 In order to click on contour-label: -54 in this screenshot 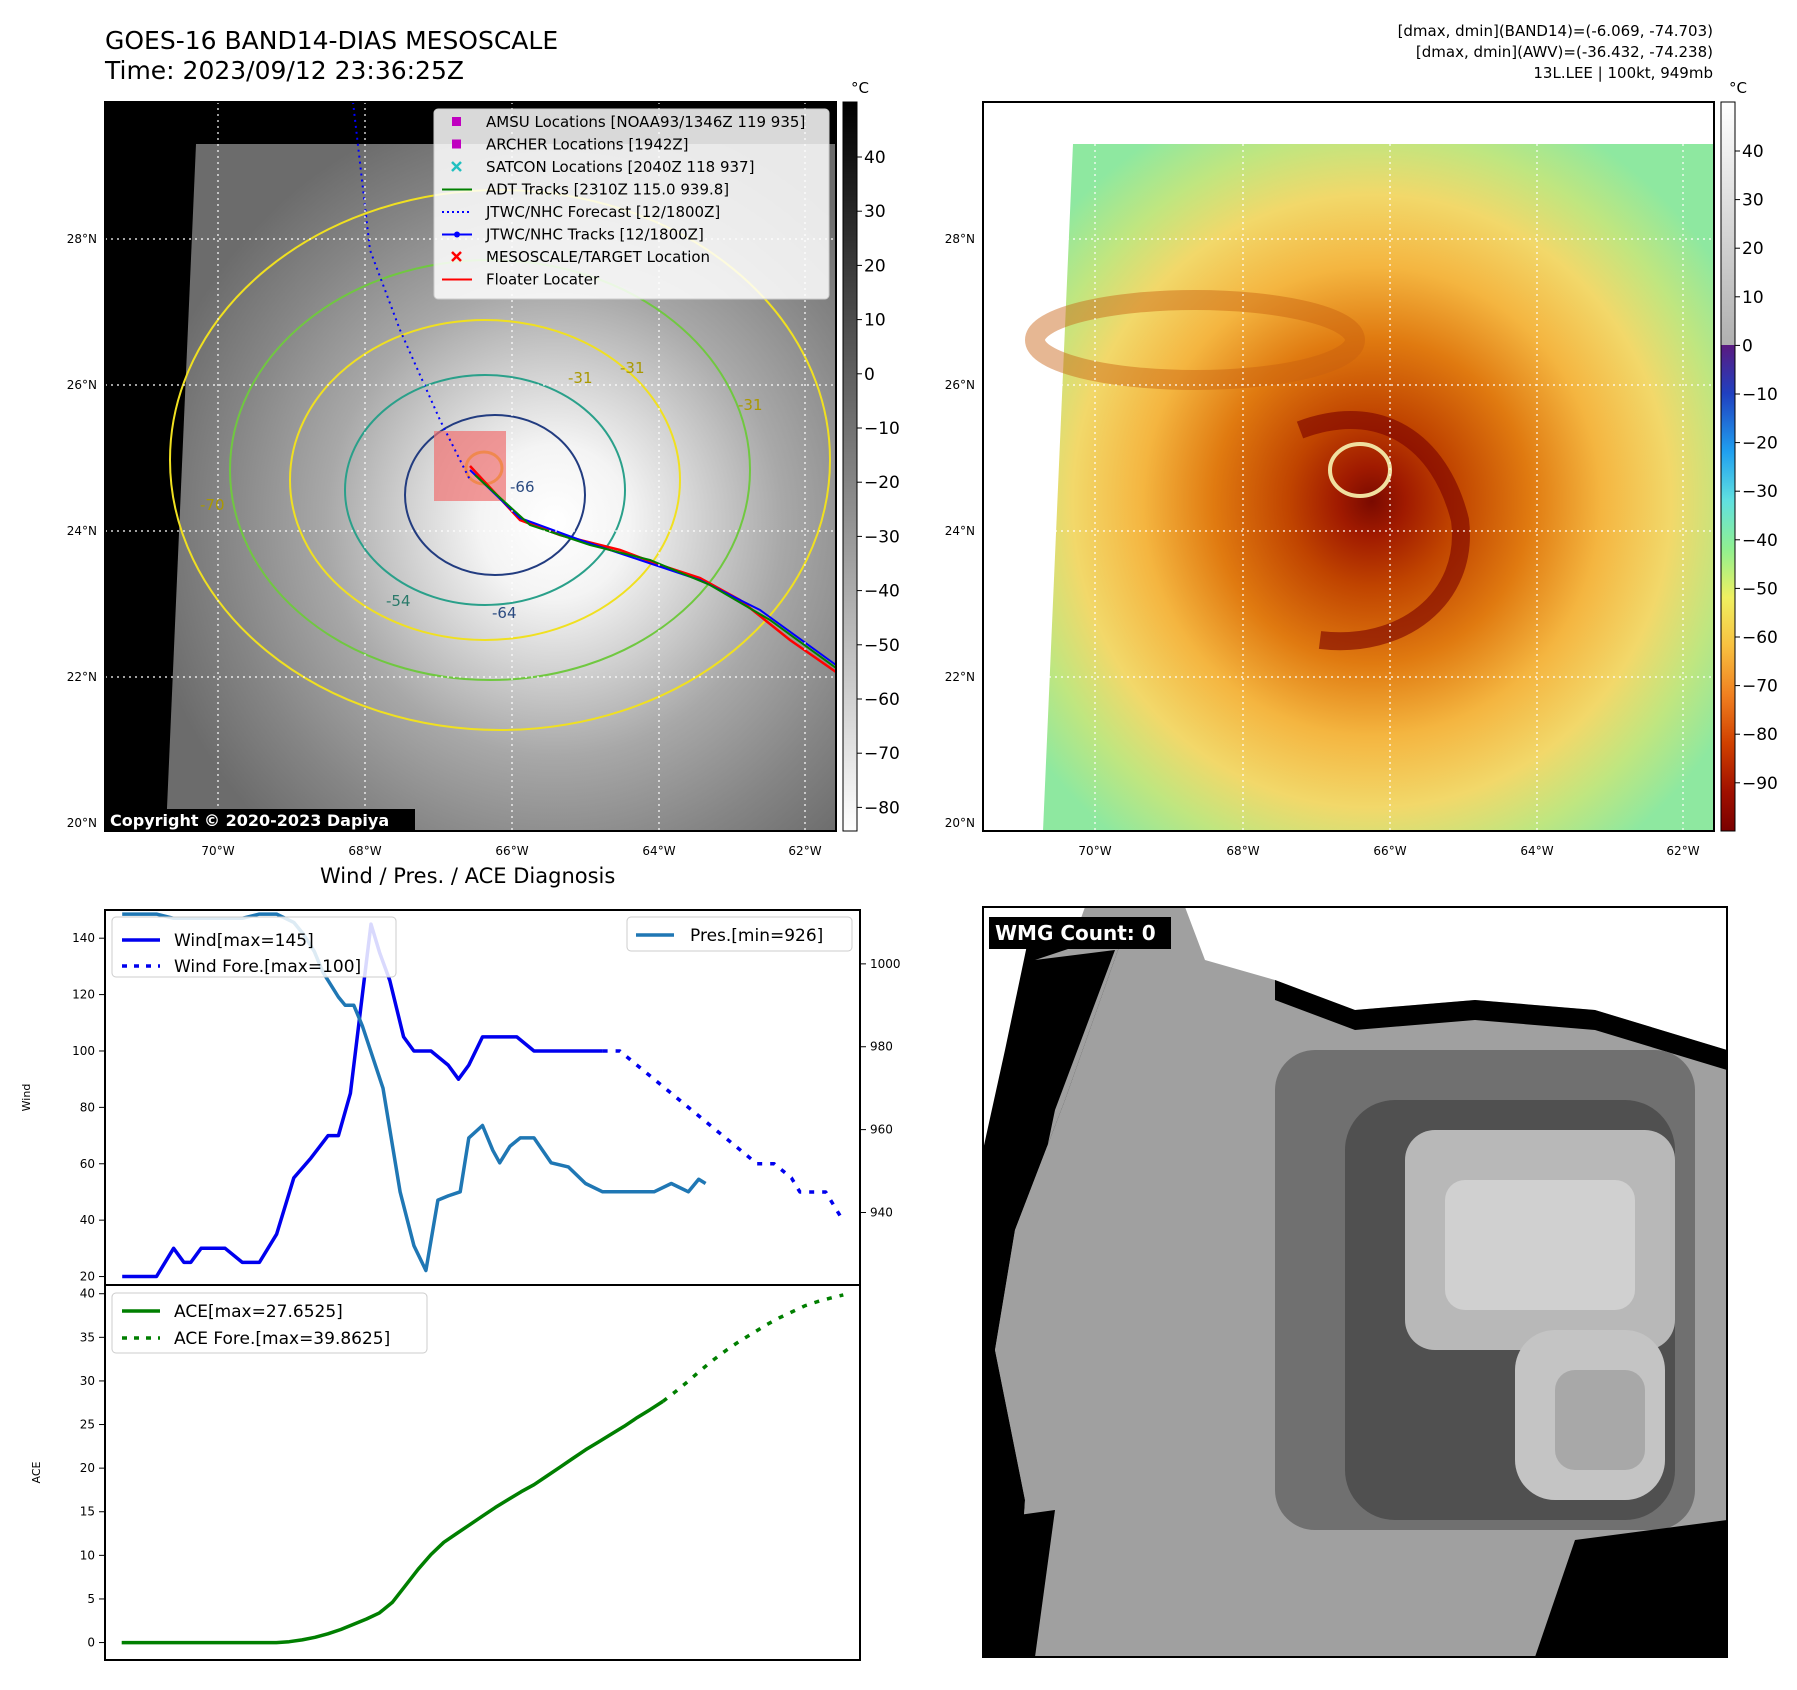, I will do `click(398, 601)`.